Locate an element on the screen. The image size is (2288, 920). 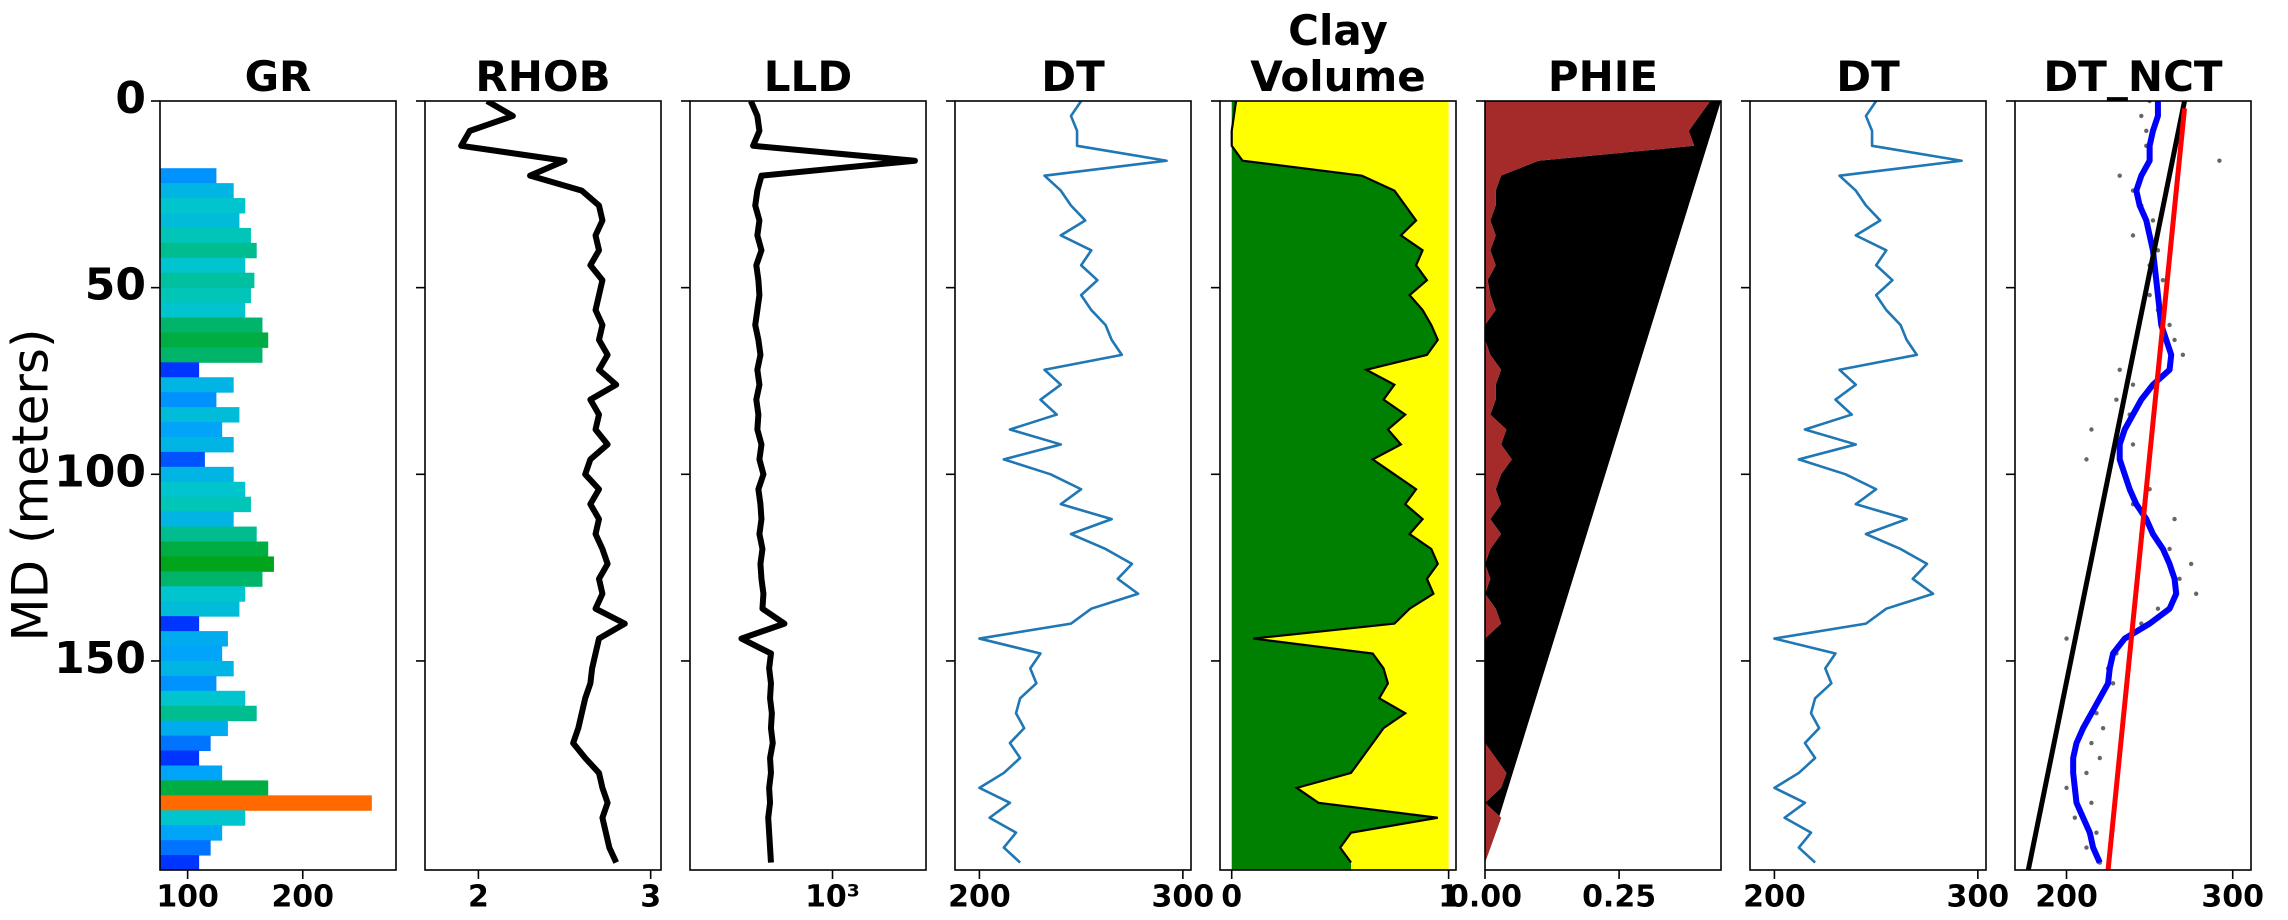
y-tick-label: 50 is located at coordinates (115, 285).